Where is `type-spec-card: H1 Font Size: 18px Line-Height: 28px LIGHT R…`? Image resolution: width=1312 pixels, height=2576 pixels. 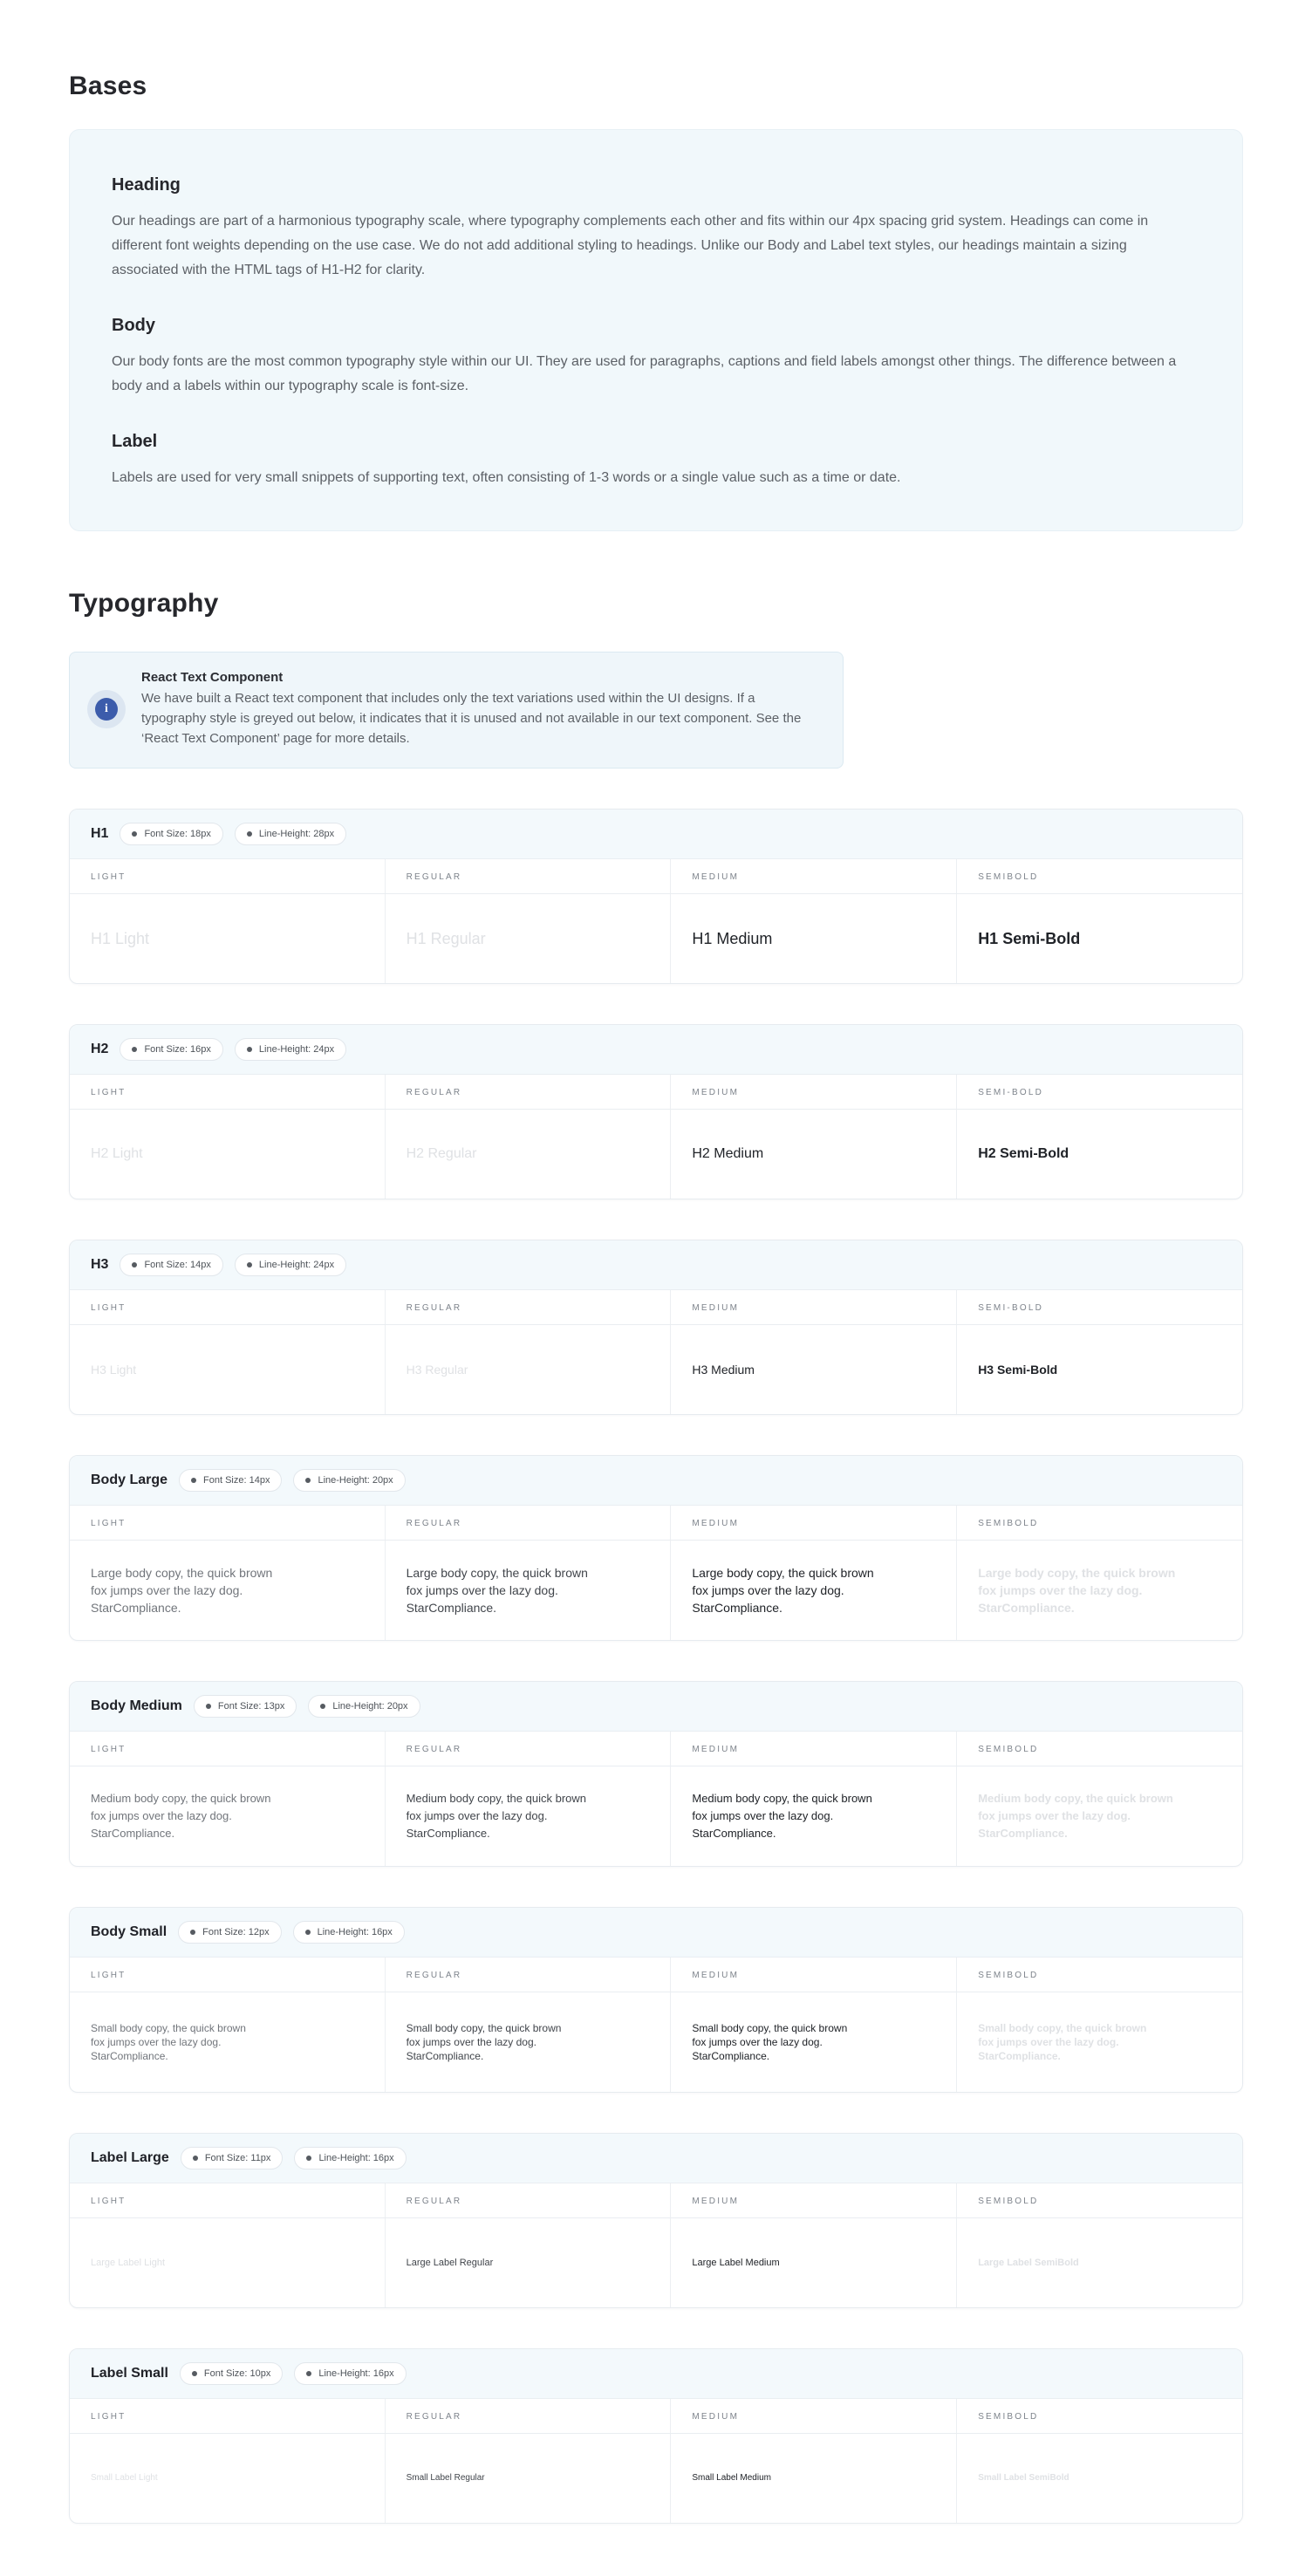 type-spec-card: H1 Font Size: 18px Line-Height: 28px LIGHT R… is located at coordinates (656, 896).